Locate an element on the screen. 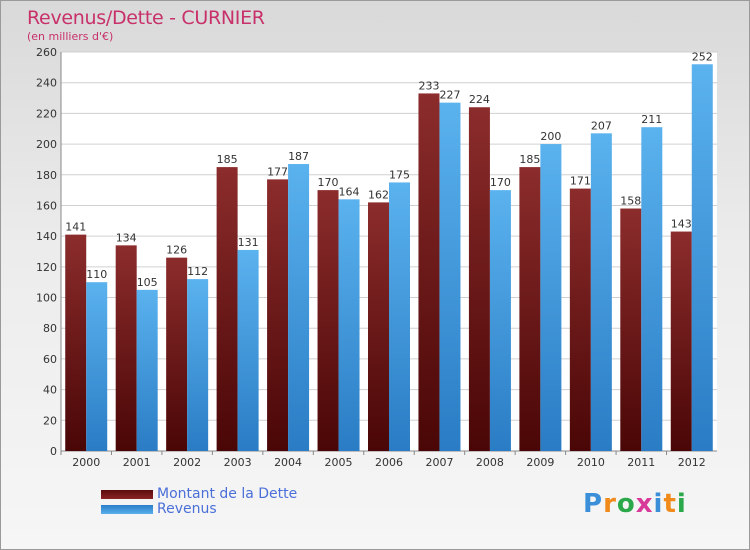 This screenshot has height=550, width=750. data-label-dette: 158 is located at coordinates (630, 201).